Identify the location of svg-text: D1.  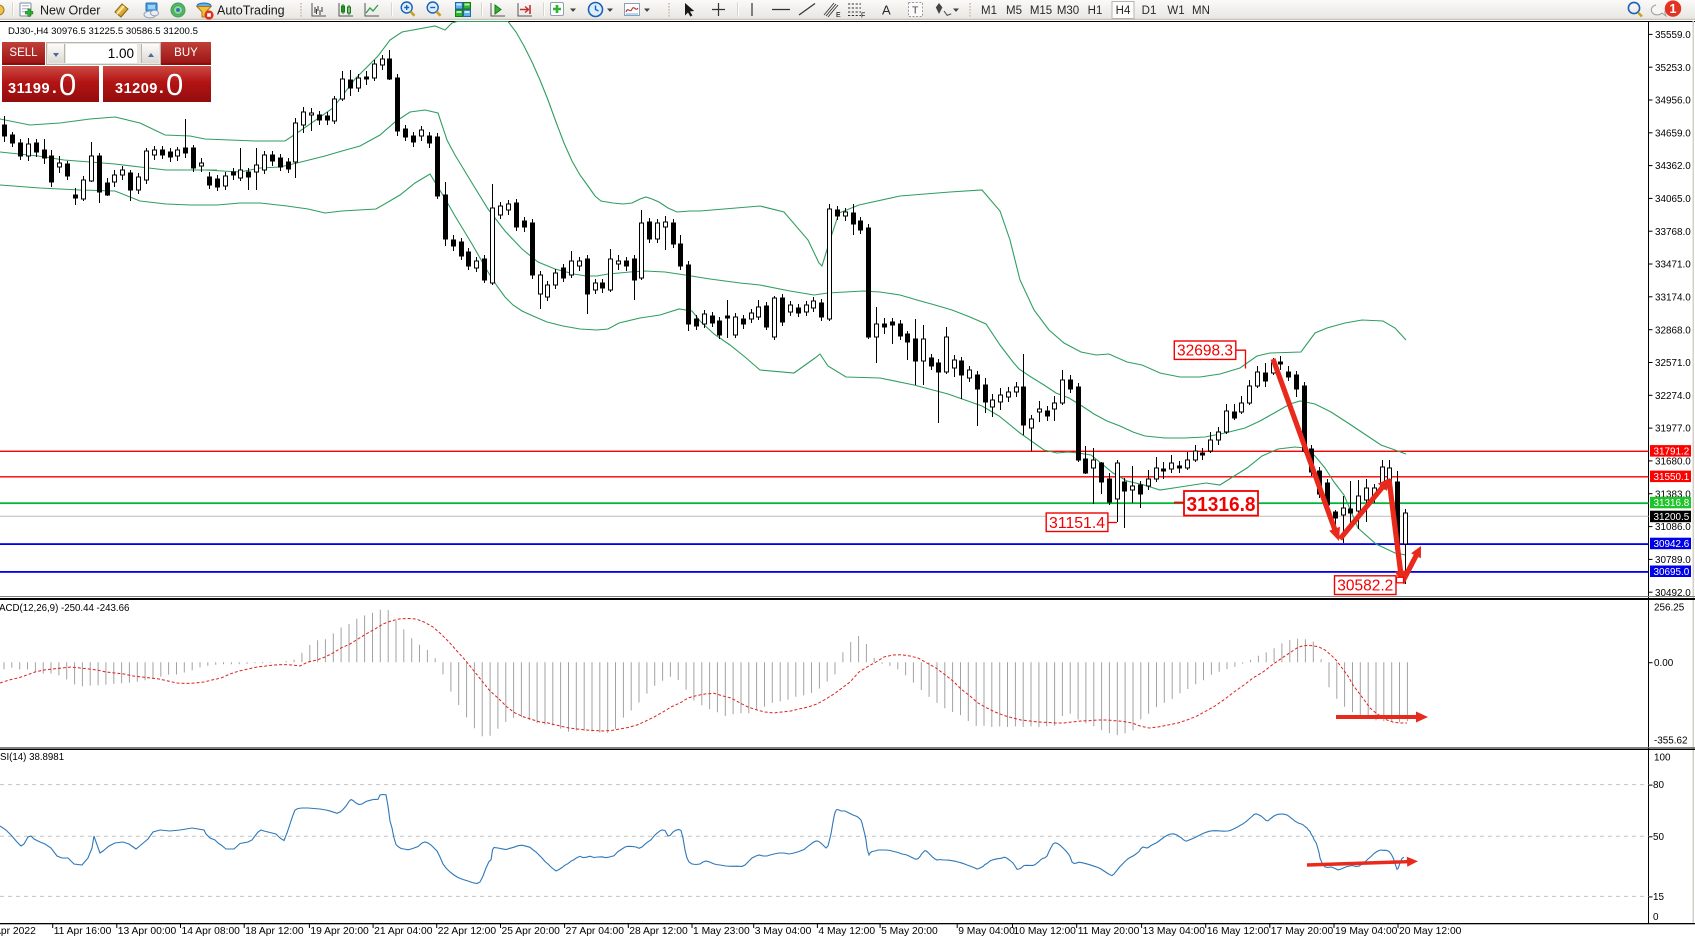
(1149, 11).